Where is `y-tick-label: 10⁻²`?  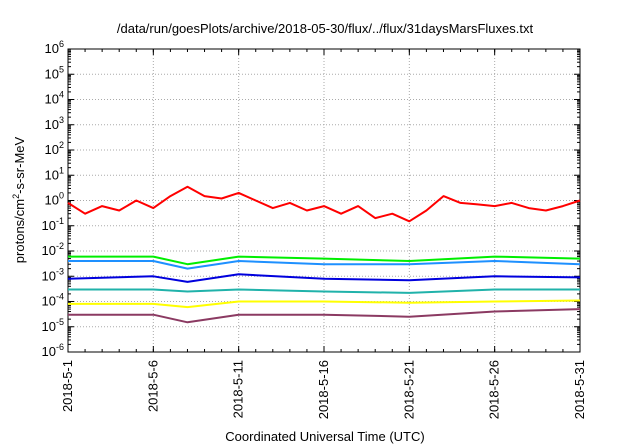 y-tick-label: 10⁻² is located at coordinates (53, 249).